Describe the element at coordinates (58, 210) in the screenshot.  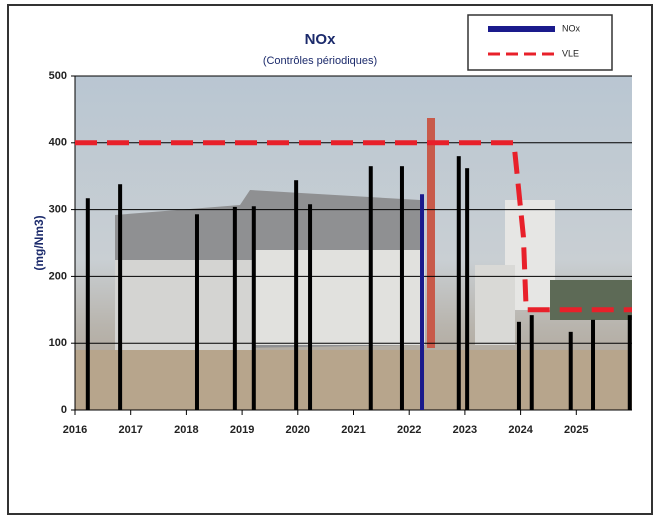
I see `y-tick-label: 300` at that location.